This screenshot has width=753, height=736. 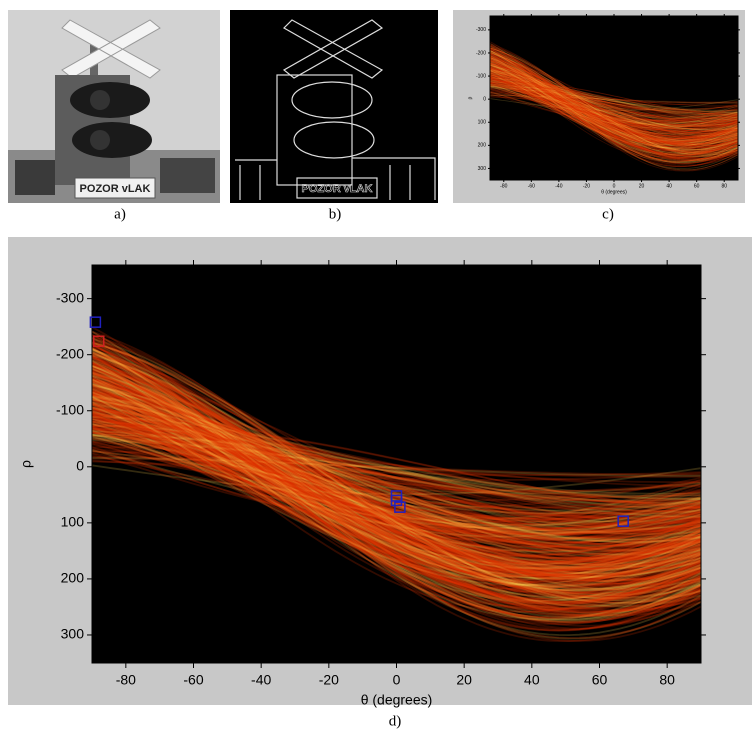 I want to click on y-tick-label: 100, so click(x=482, y=123).